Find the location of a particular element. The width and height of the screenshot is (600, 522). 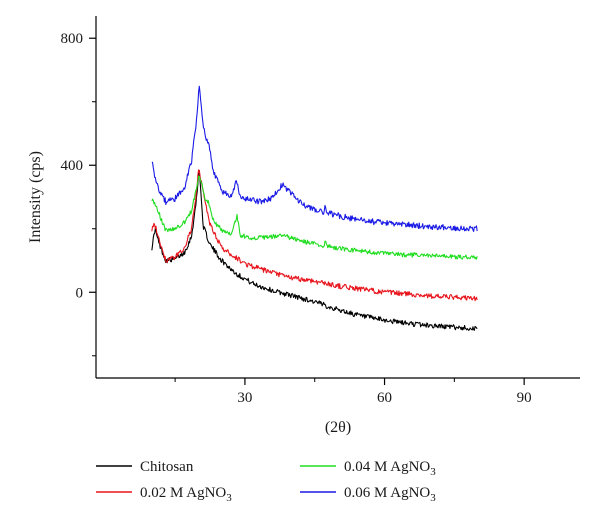

legend-label-text: Chitosan is located at coordinates (167, 467).